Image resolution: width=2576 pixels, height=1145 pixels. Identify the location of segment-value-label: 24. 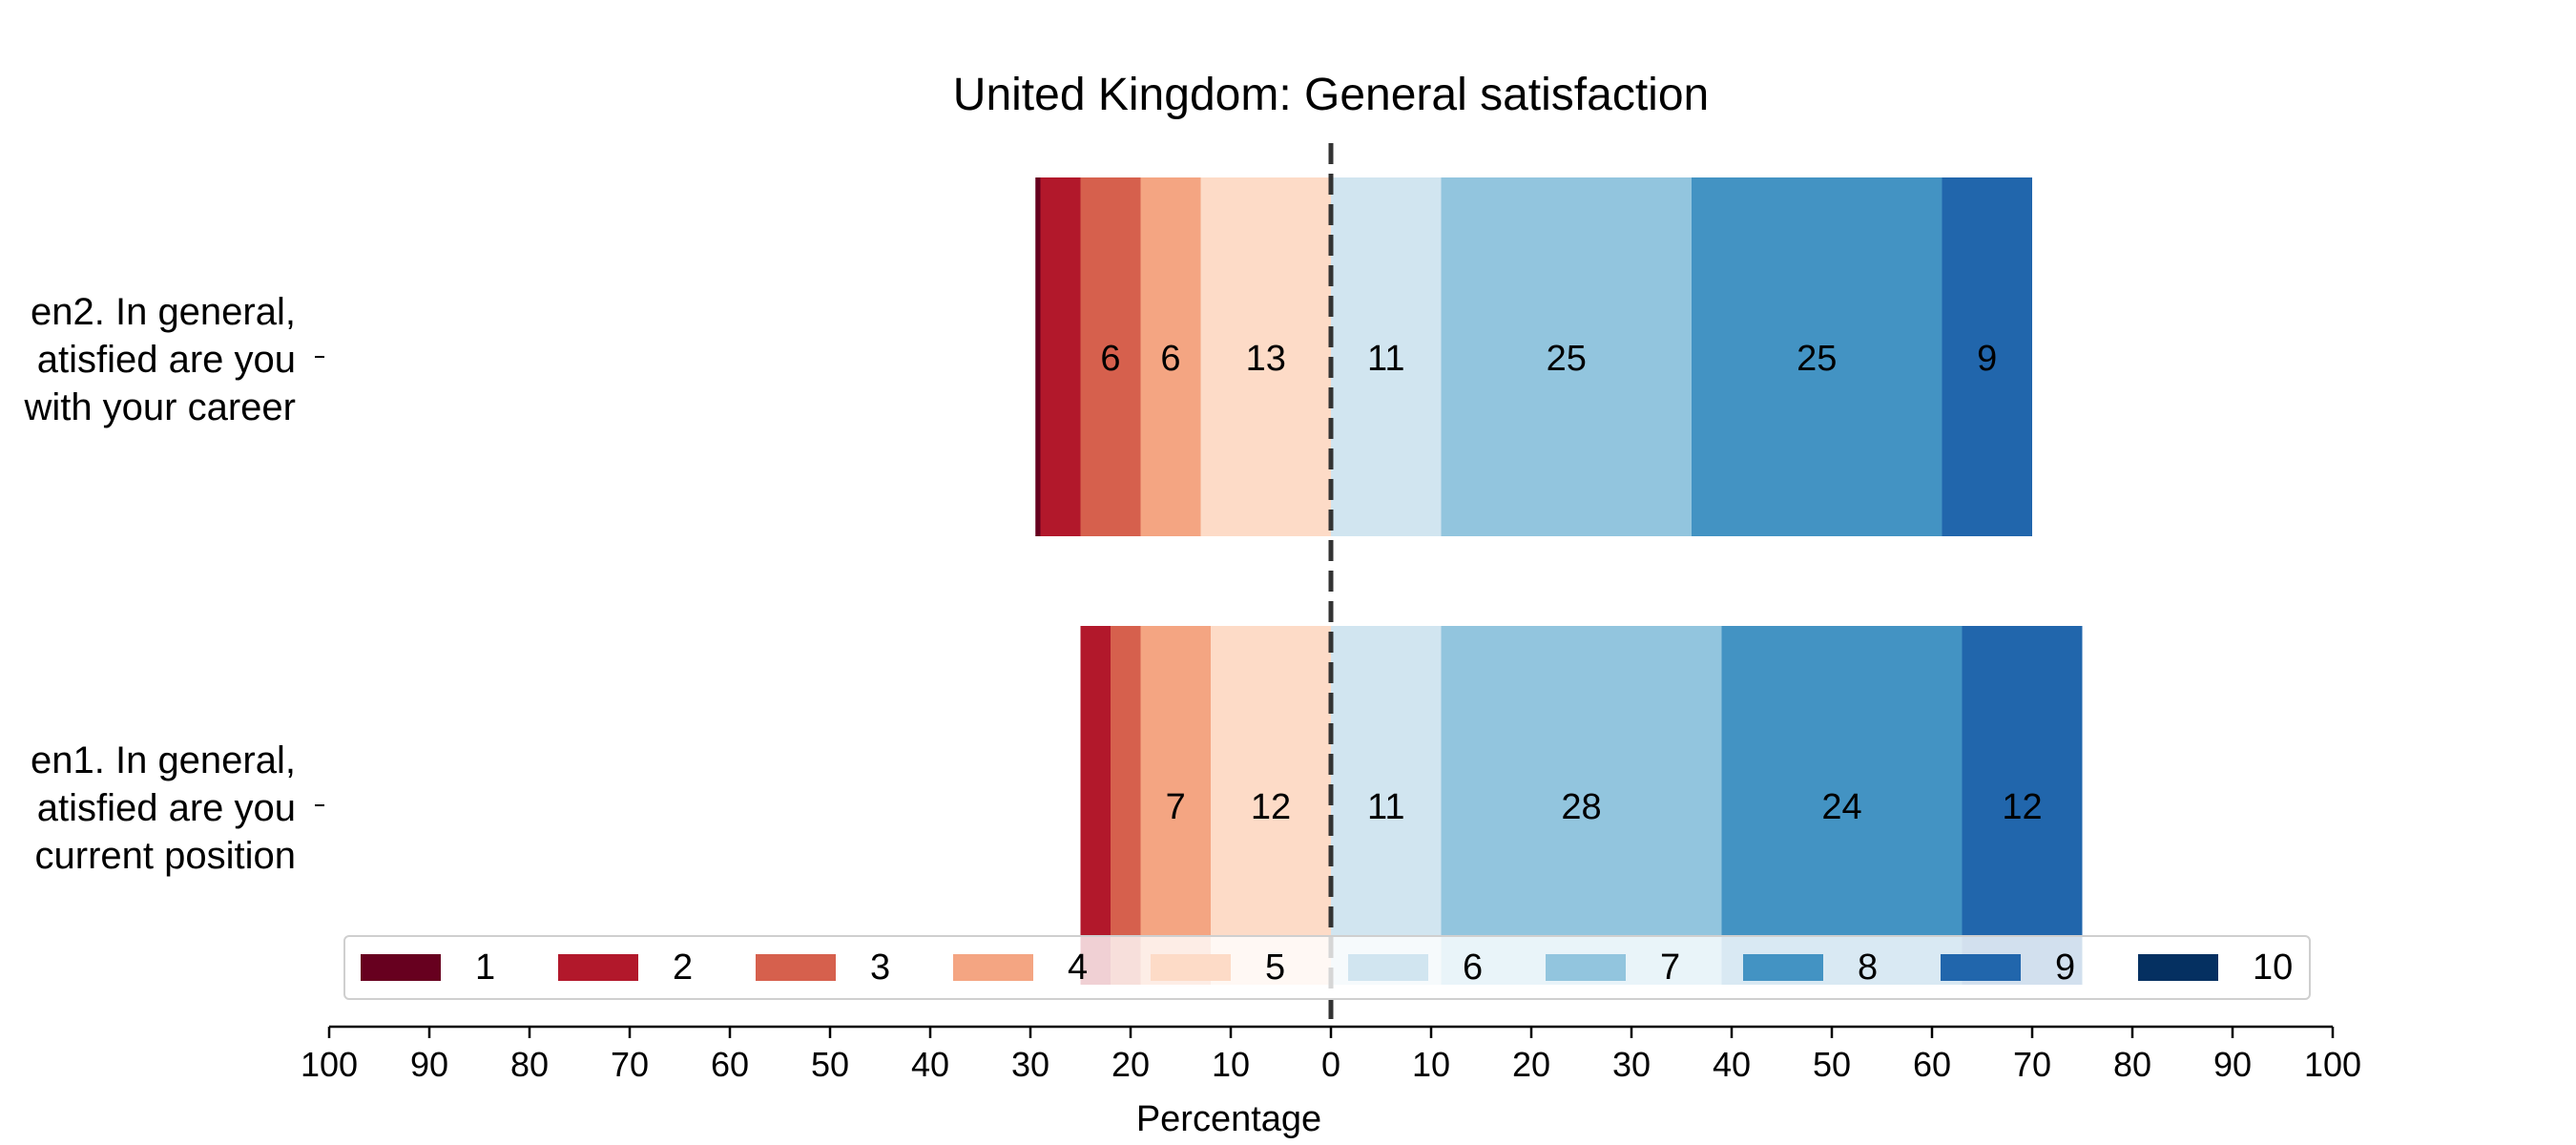
(1841, 807).